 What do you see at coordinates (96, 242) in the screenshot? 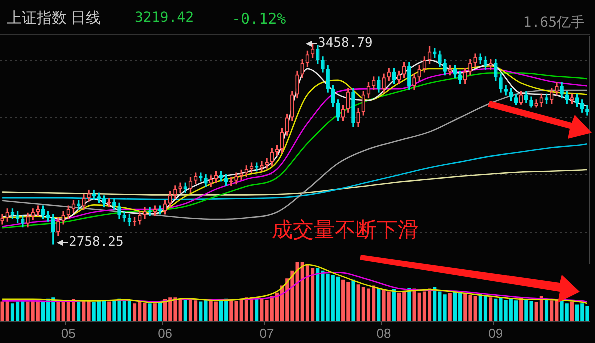
I see `annotation: 2758.25` at bounding box center [96, 242].